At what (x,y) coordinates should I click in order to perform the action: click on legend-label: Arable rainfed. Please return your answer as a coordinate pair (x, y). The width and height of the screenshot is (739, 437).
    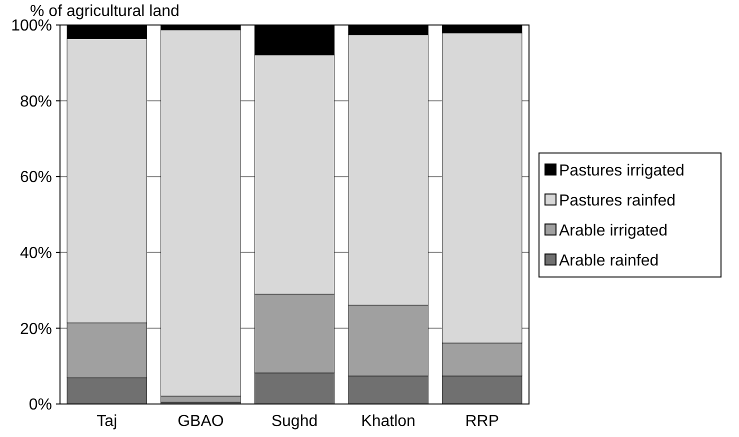
    Looking at the image, I should click on (609, 261).